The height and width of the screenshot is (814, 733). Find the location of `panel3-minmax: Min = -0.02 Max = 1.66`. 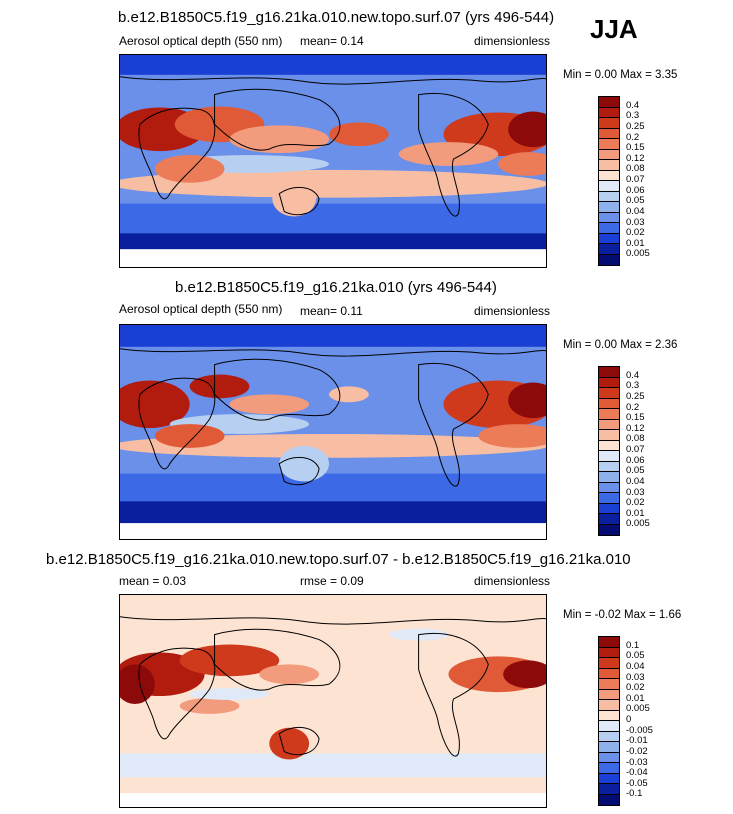

panel3-minmax: Min = -0.02 Max = 1.66 is located at coordinates (622, 615).